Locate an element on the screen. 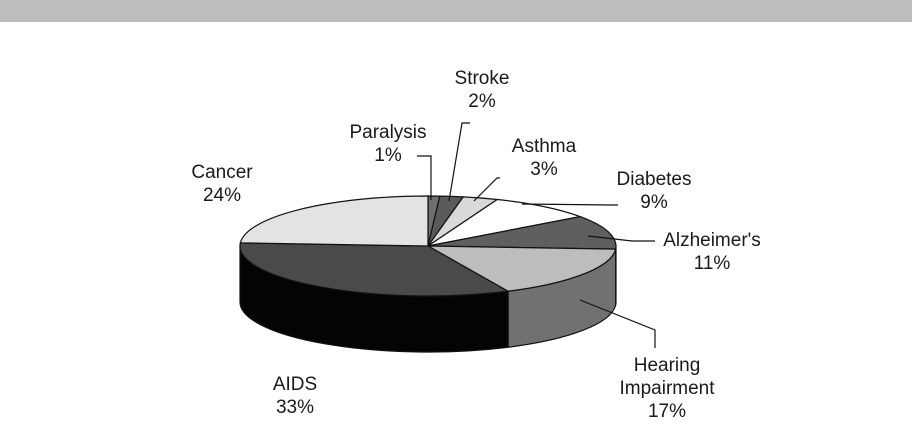  pie-slice-hearing-impairment is located at coordinates (522, 268).